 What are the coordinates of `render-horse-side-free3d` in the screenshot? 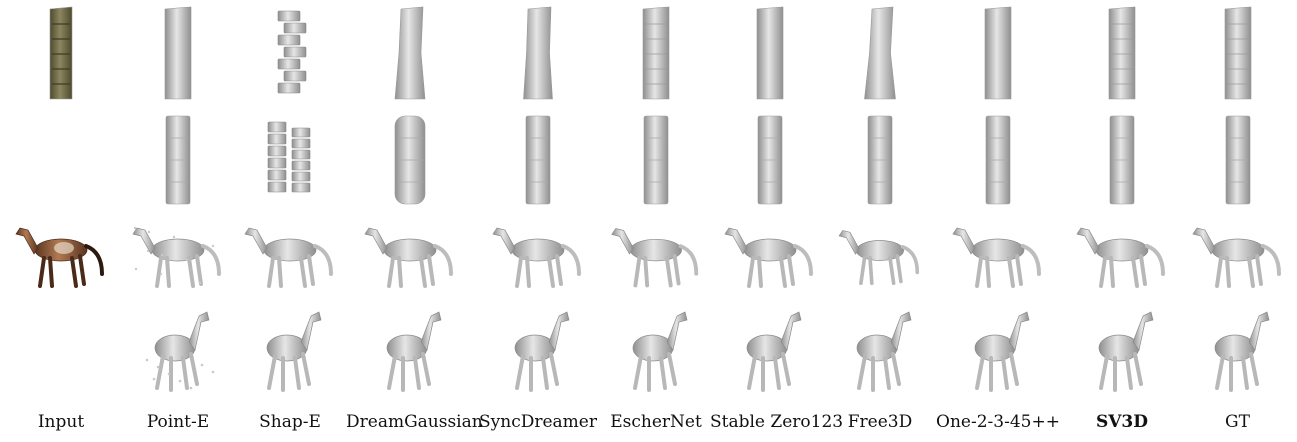 It's located at (880, 255).